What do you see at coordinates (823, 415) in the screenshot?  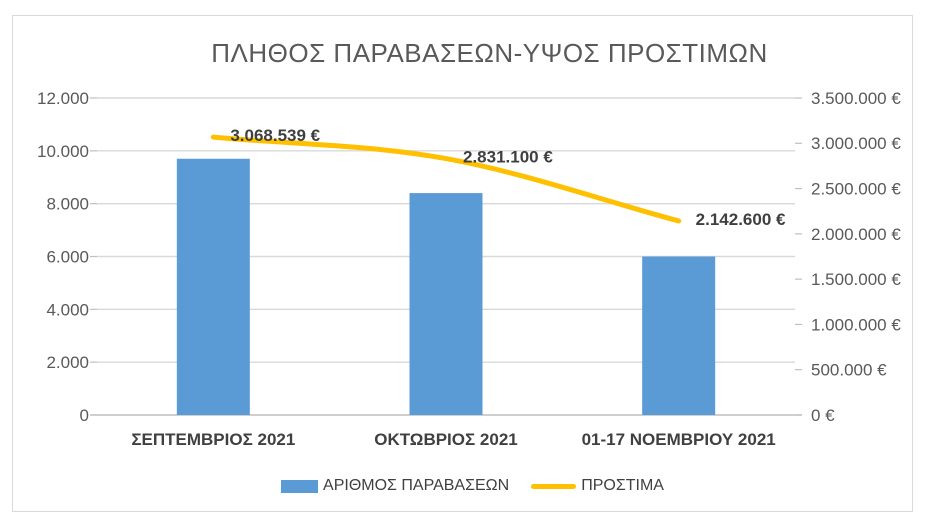 I see `right-axis-tick-label: 0 €` at bounding box center [823, 415].